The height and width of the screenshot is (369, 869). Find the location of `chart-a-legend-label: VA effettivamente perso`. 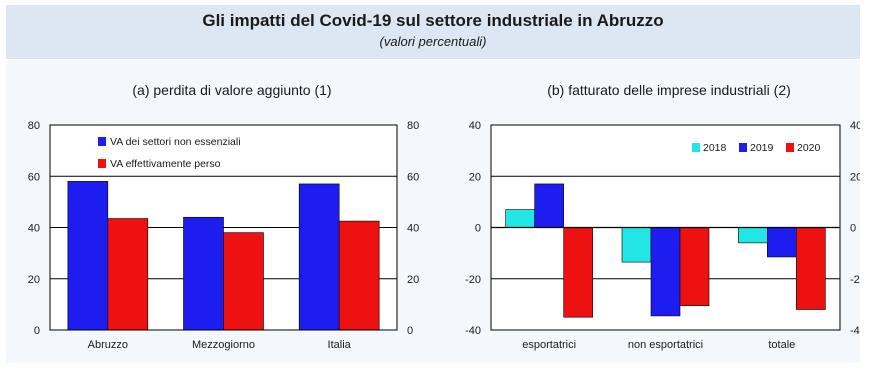

chart-a-legend-label: VA effettivamente perso is located at coordinates (165, 164).